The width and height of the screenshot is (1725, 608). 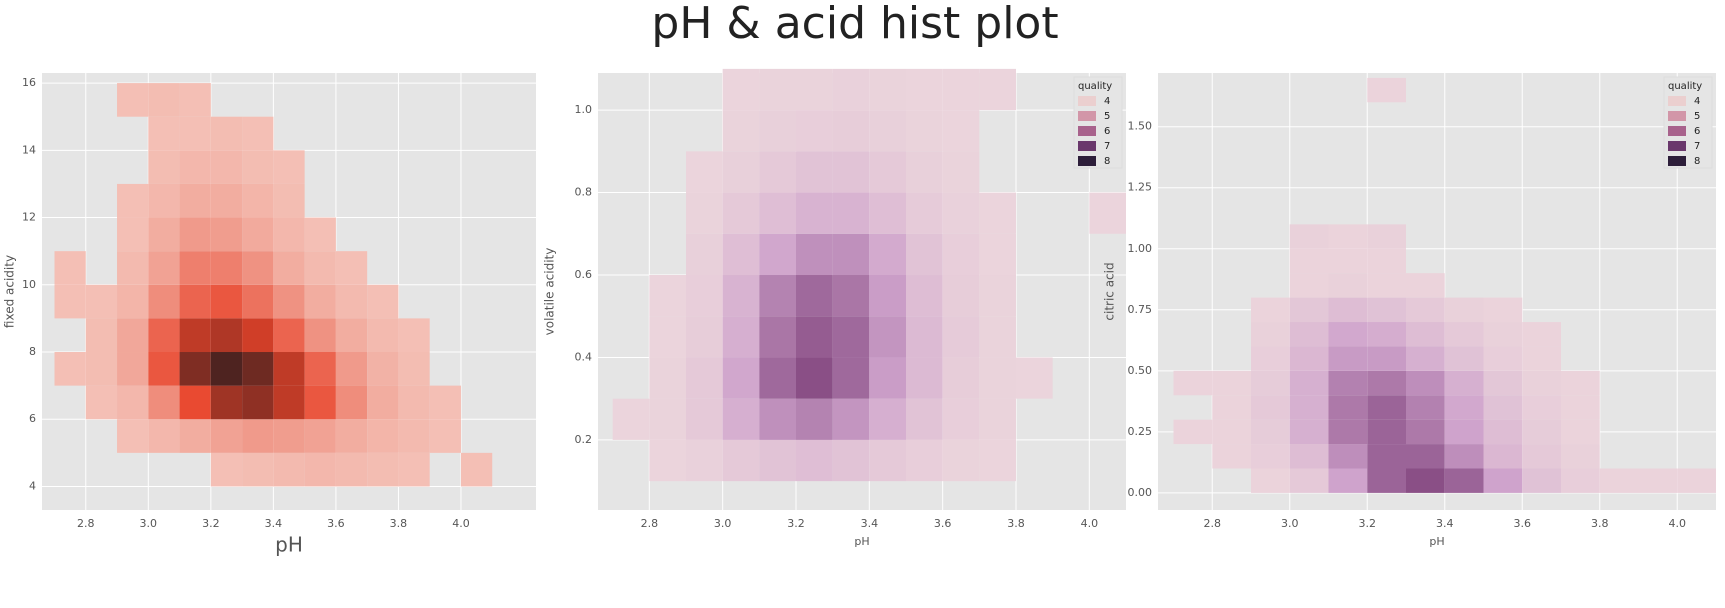 What do you see at coordinates (336, 523) in the screenshot?
I see `x-tick-label: 3.6` at bounding box center [336, 523].